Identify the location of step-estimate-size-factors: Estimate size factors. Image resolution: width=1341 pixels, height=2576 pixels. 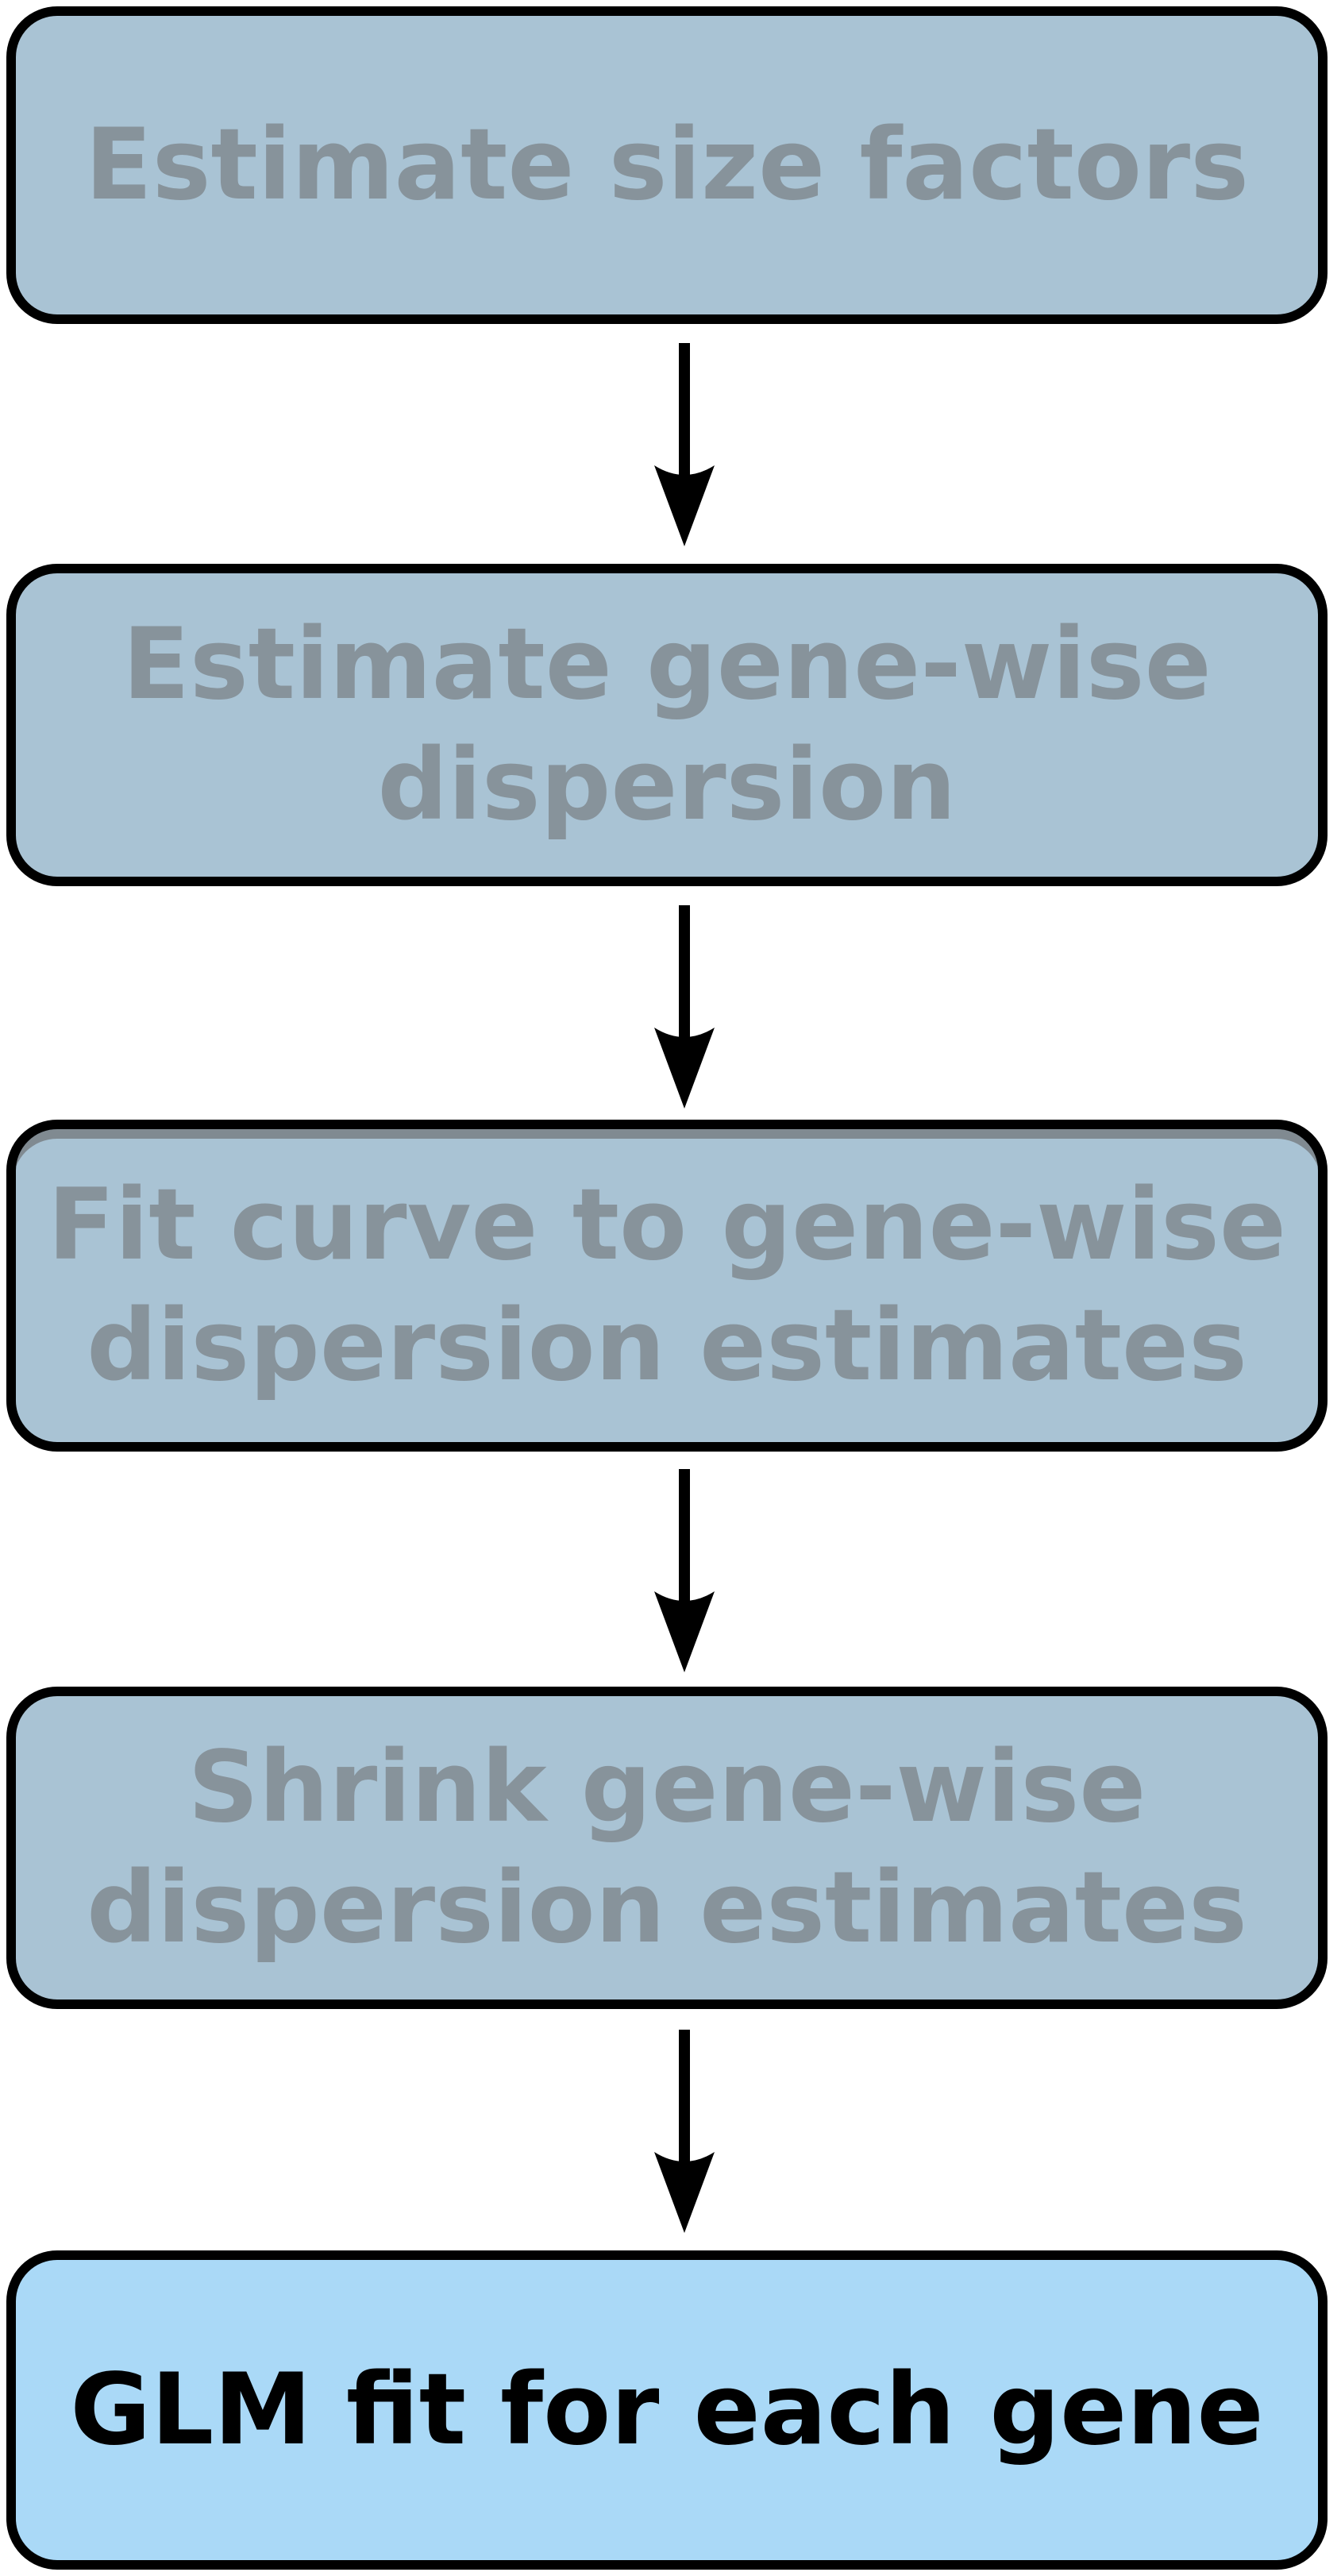
(667, 165).